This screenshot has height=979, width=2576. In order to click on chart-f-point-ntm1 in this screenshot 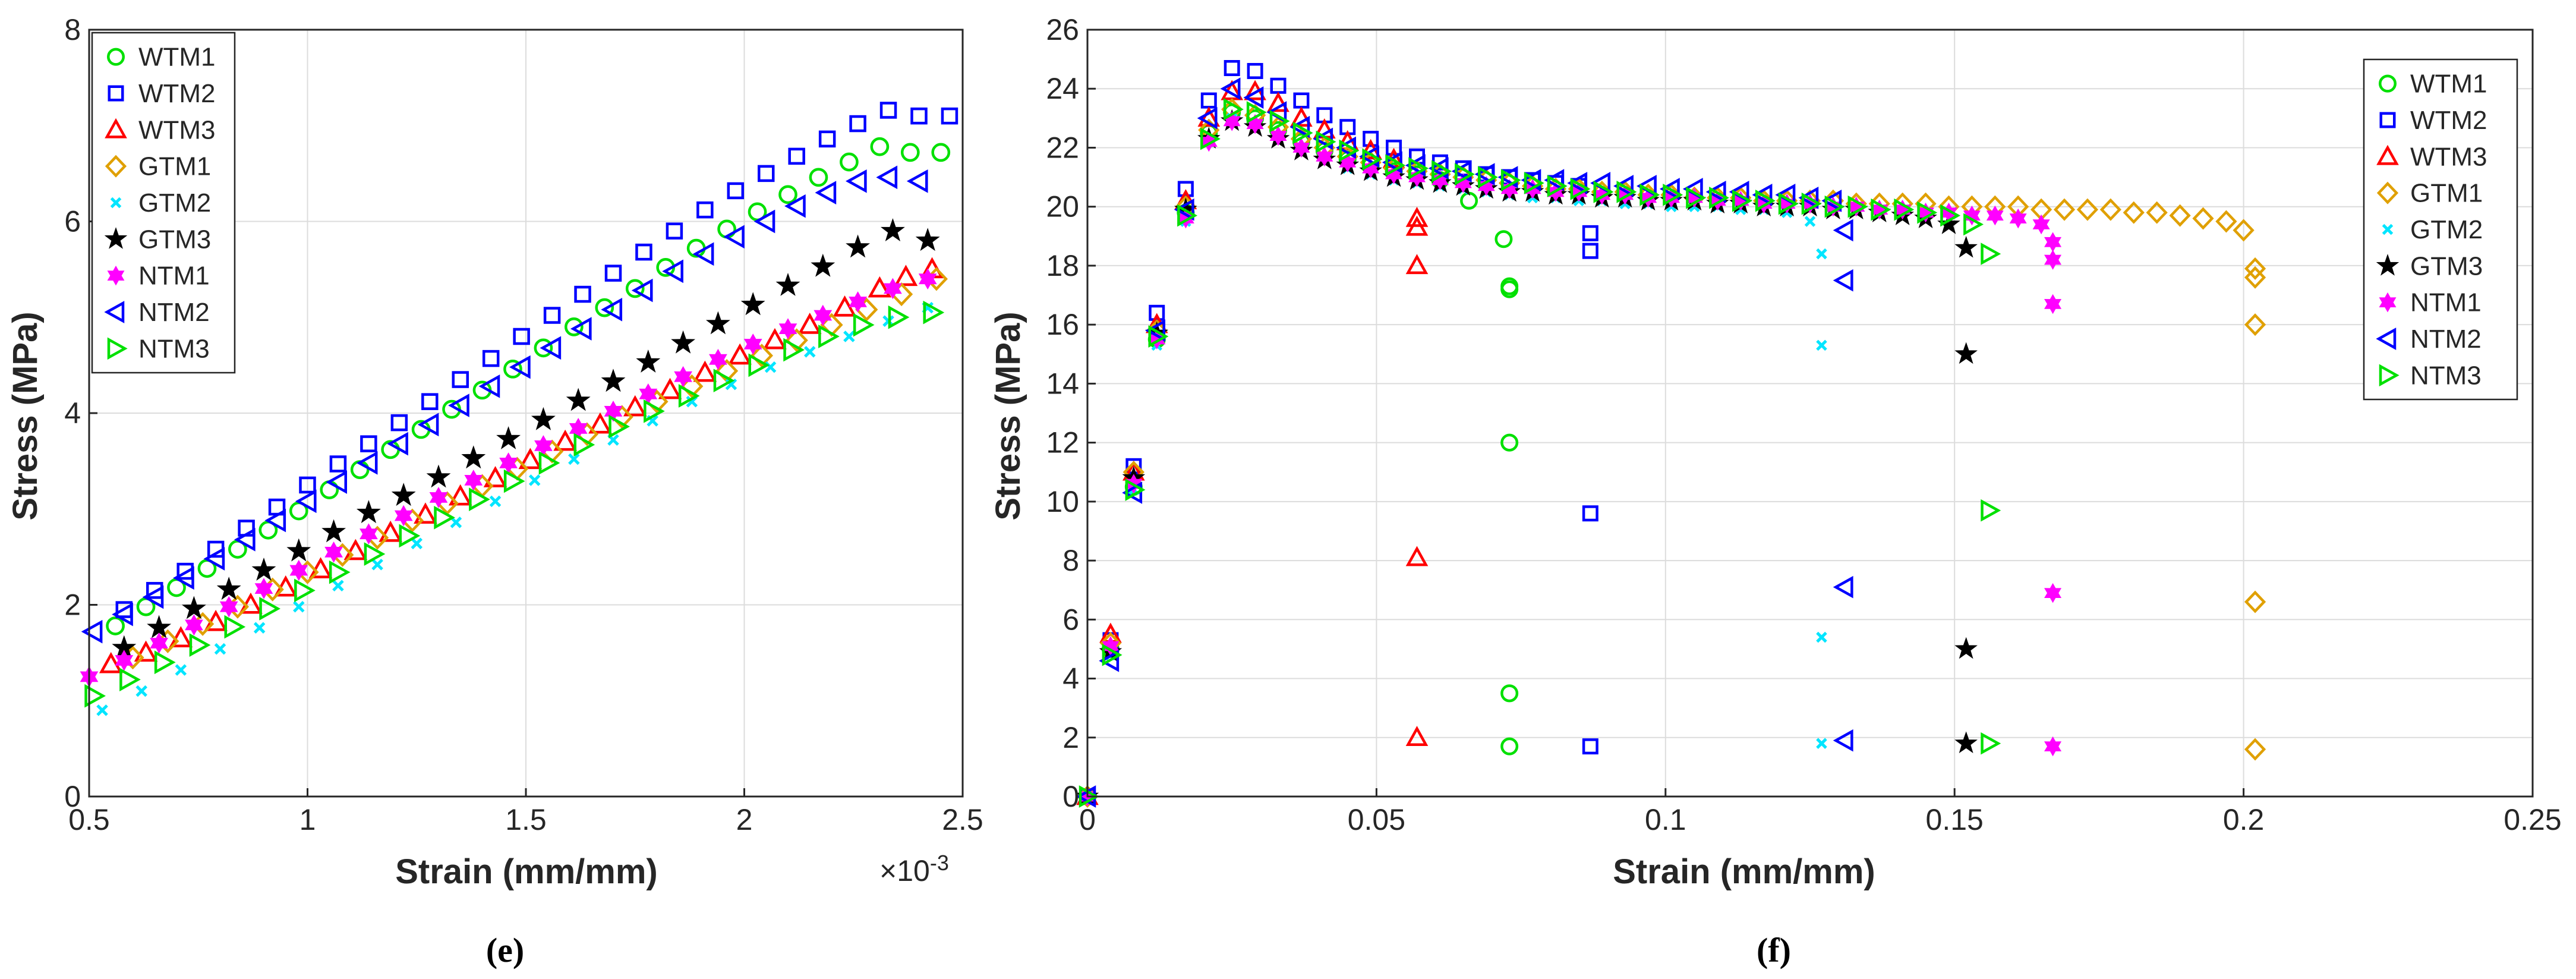, I will do `click(2018, 218)`.